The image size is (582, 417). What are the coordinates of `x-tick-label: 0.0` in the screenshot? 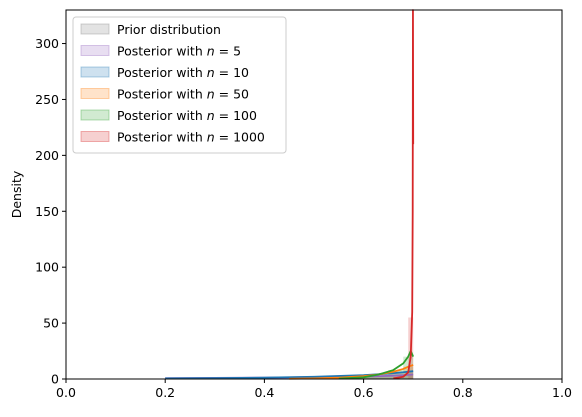 It's located at (66, 392).